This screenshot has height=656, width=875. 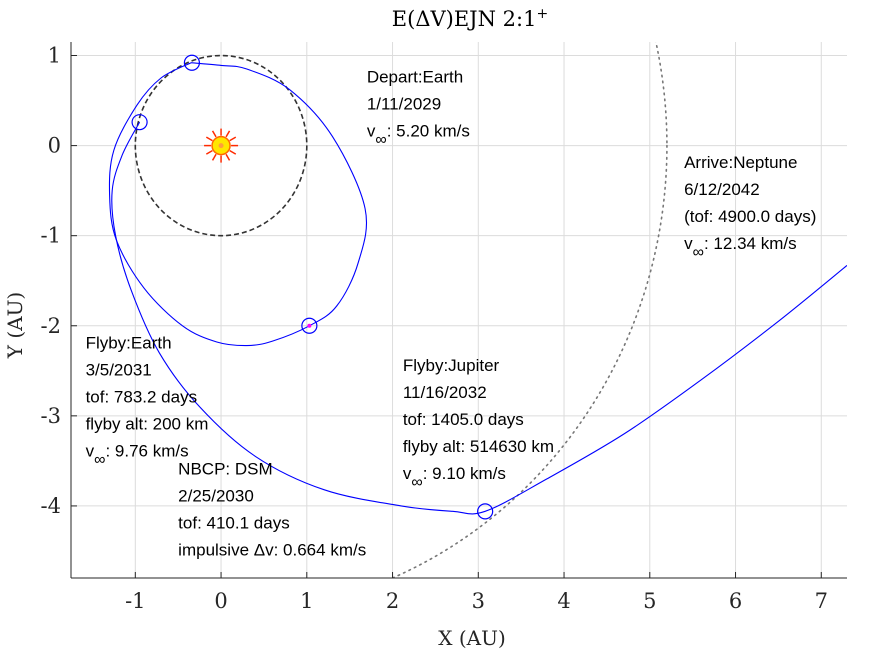 I want to click on earth-orbit, so click(x=221, y=145).